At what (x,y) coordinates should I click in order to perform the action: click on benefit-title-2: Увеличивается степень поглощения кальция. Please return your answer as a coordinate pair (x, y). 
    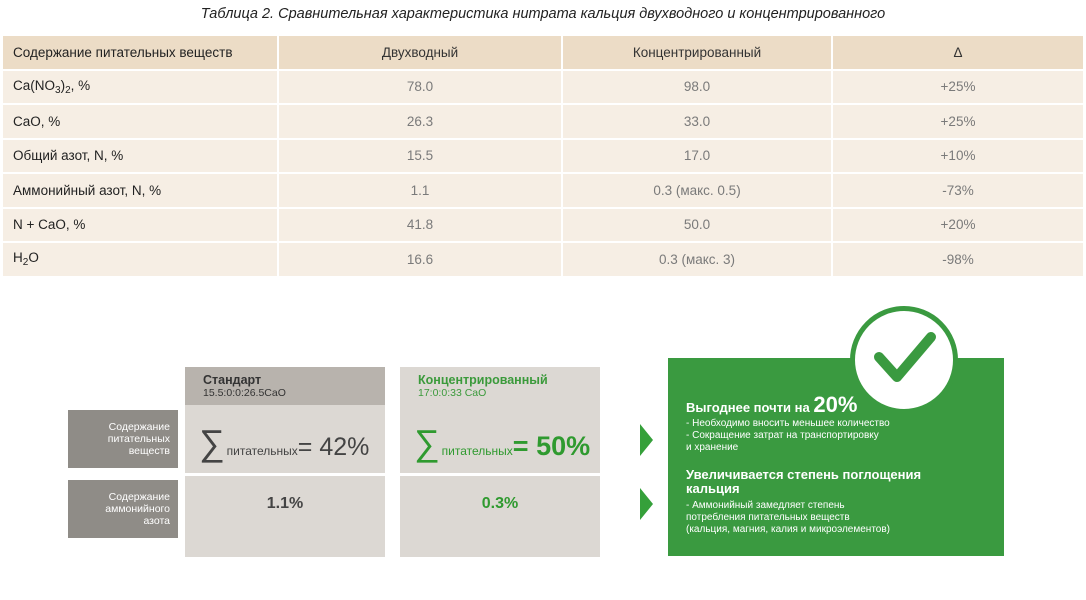
    Looking at the image, I should click on (804, 481).